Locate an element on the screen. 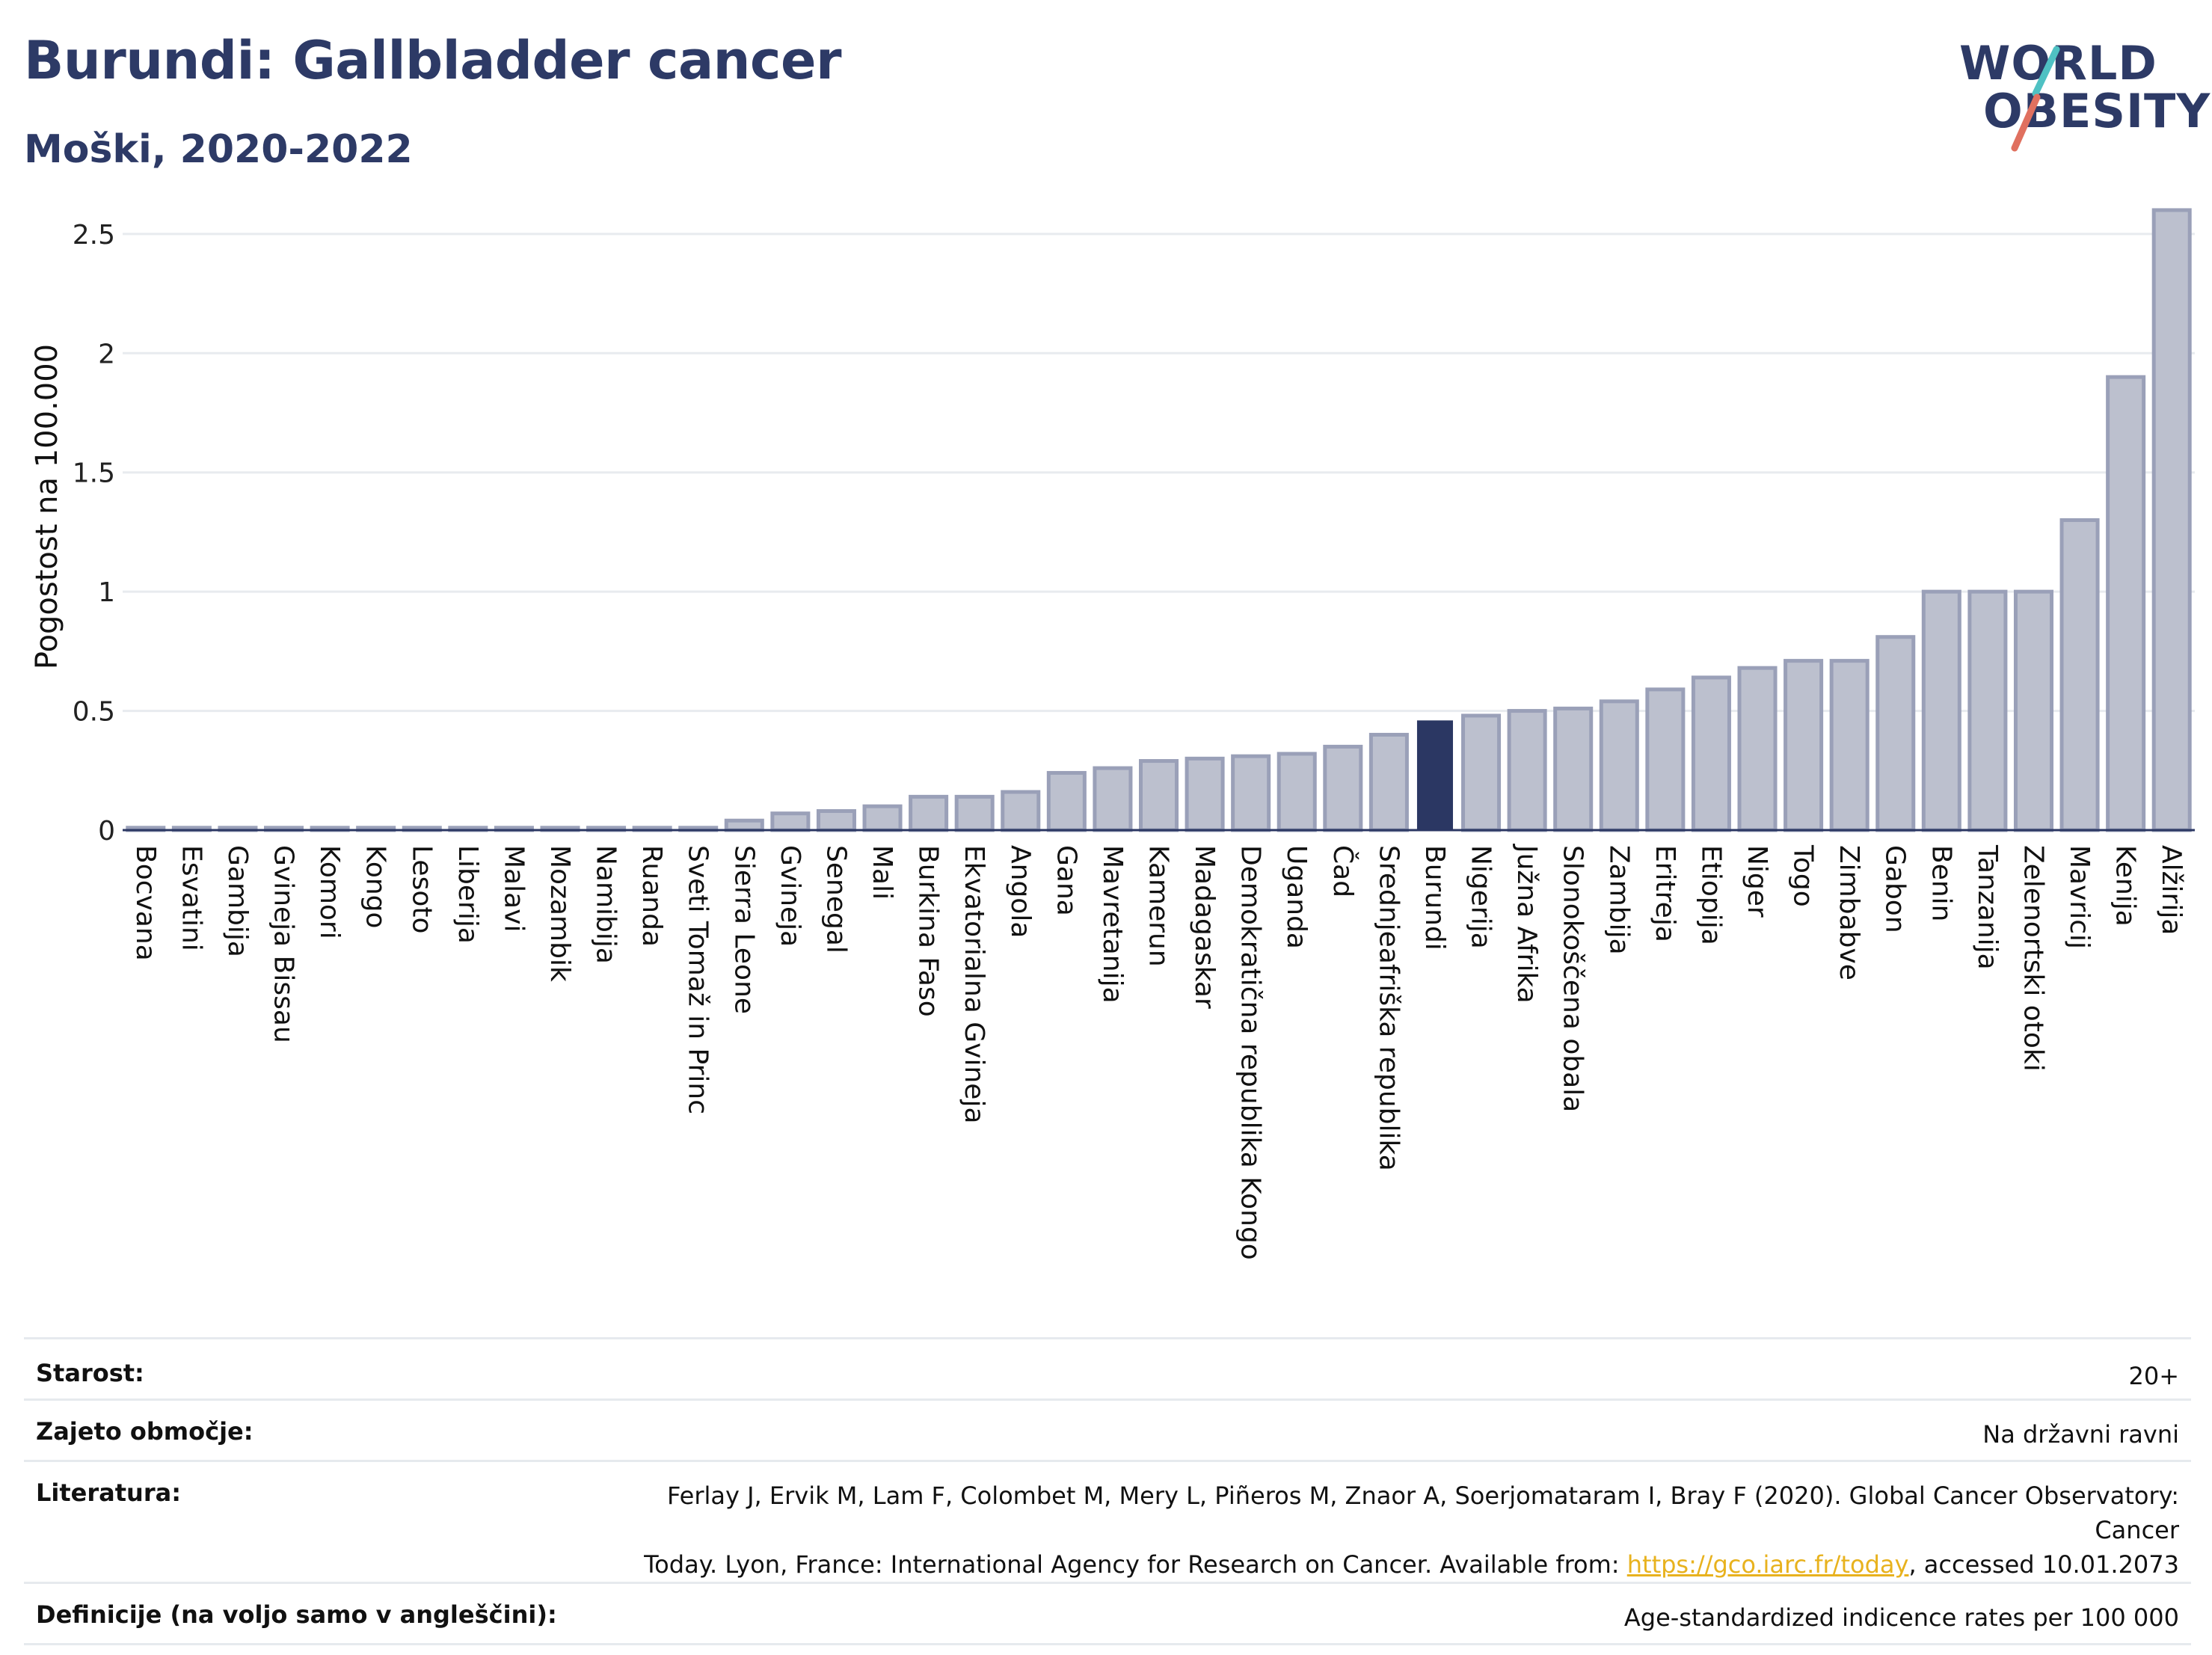 The image size is (2212, 1655). x-tick-label: Alžirija is located at coordinates (2171, 890).